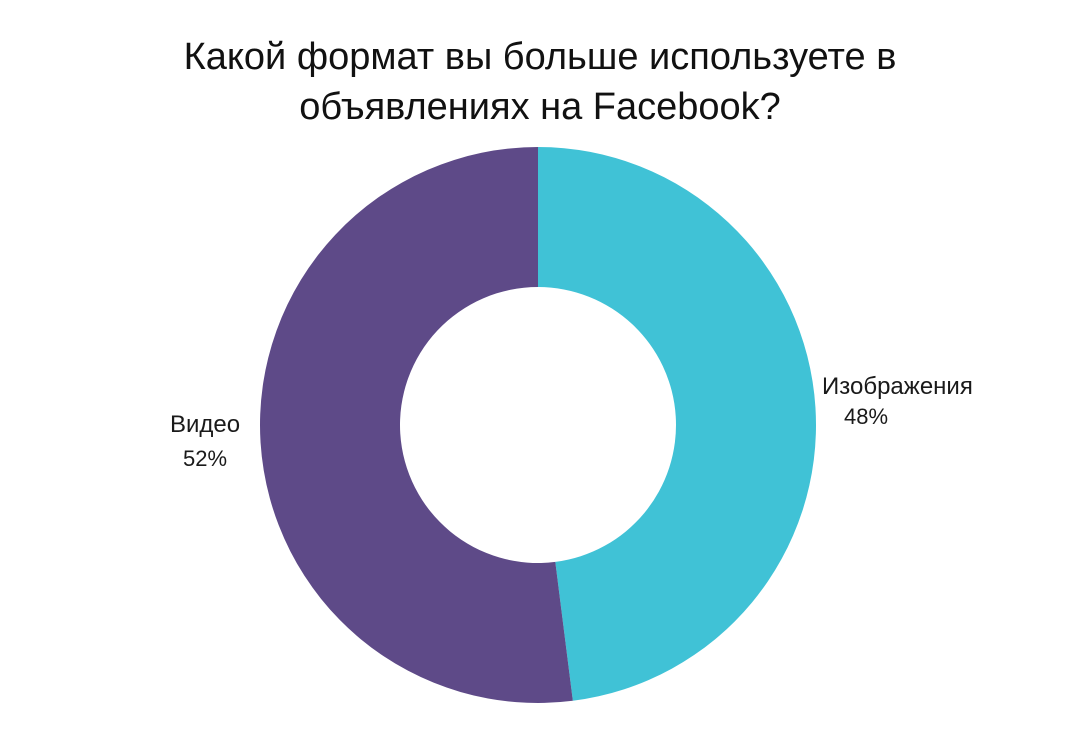  I want to click on label-video-value: 52%, so click(205, 458).